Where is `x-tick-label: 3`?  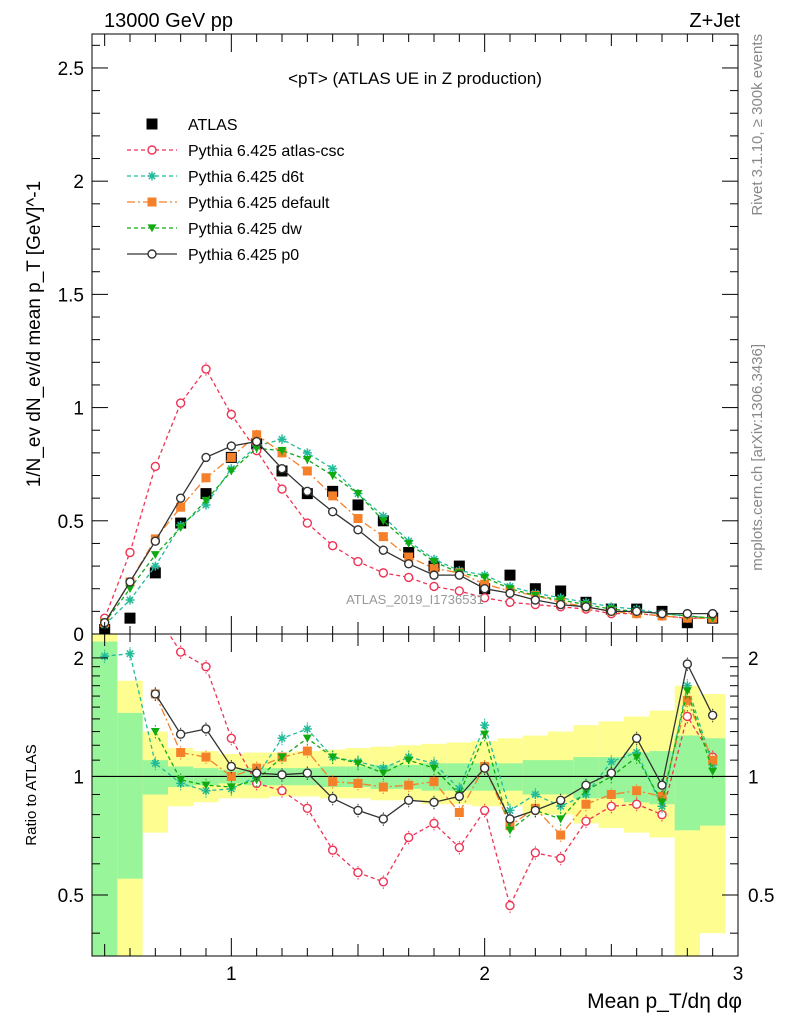 x-tick-label: 3 is located at coordinates (738, 974).